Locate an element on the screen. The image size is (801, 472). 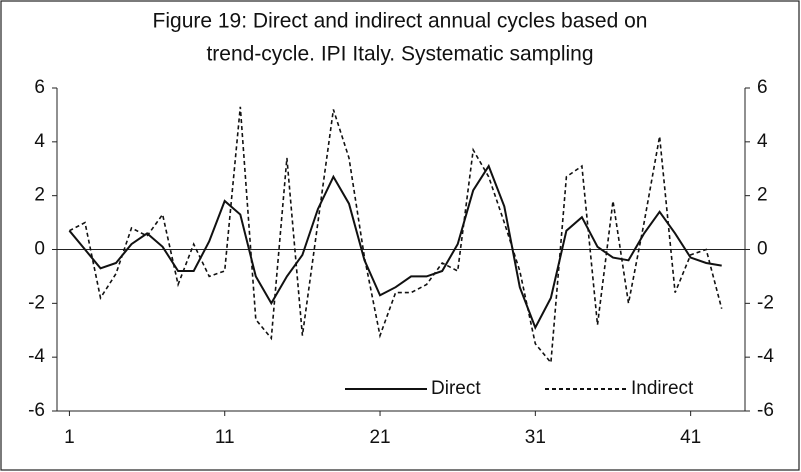
legend-label: Direct is located at coordinates (456, 388).